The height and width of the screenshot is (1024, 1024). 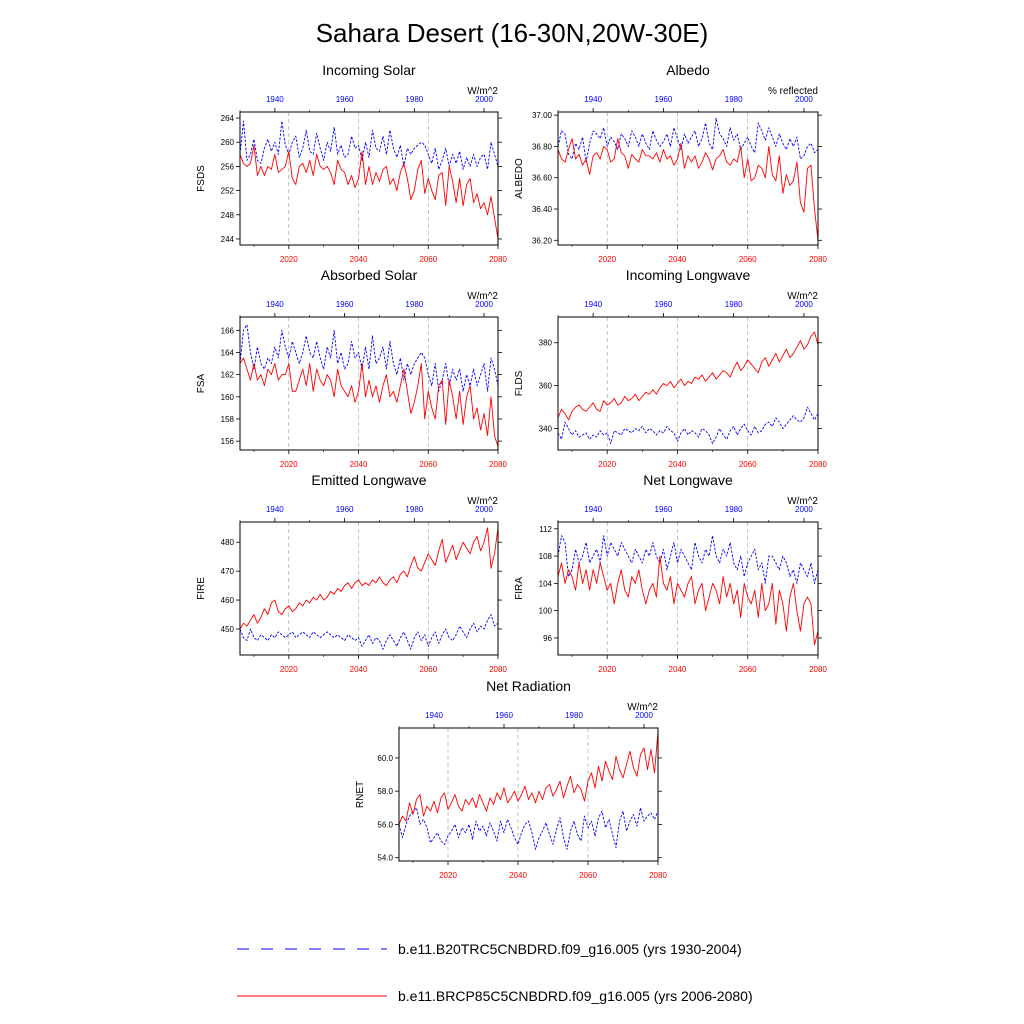 I want to click on y-axis-label-absorbed-solar: FSA, so click(x=201, y=383).